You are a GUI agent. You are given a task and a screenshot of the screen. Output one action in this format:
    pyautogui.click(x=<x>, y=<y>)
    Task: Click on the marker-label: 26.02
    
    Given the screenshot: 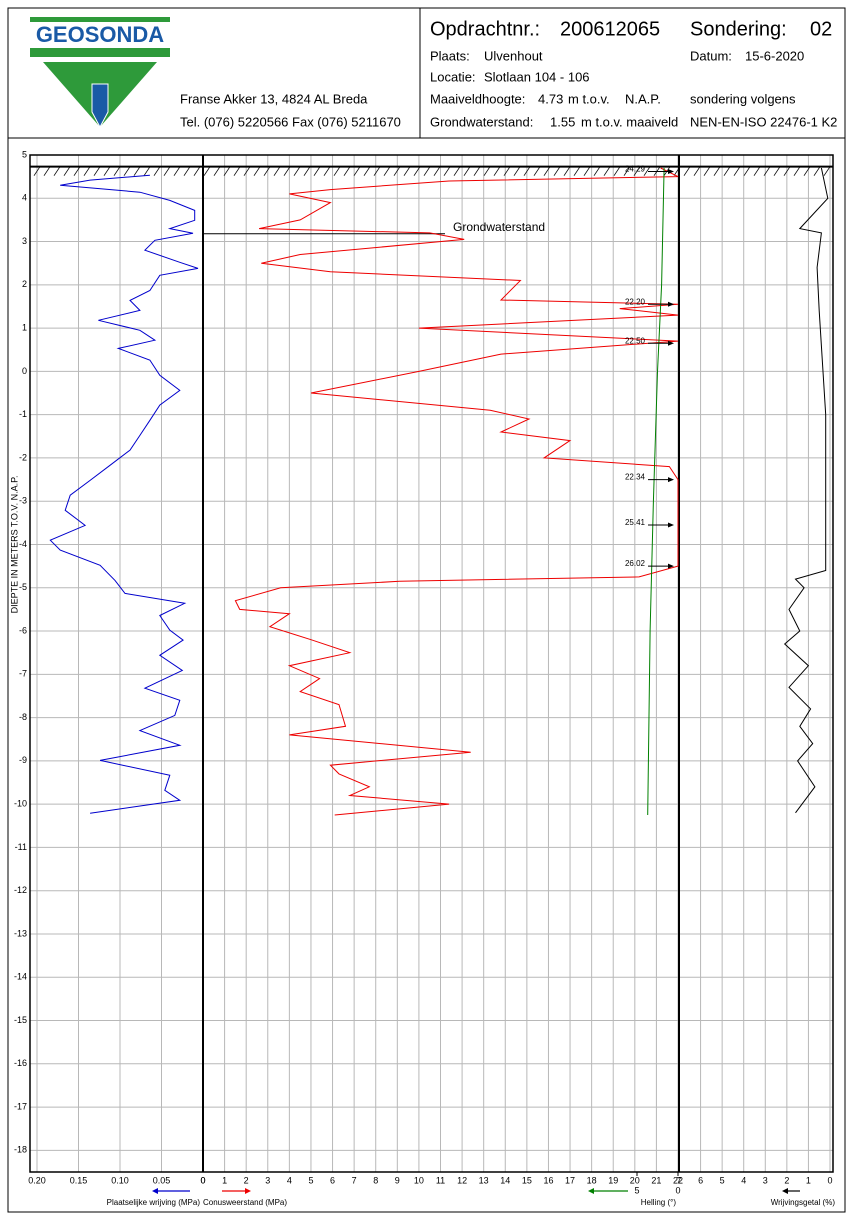 What is the action you would take?
    pyautogui.click(x=635, y=563)
    